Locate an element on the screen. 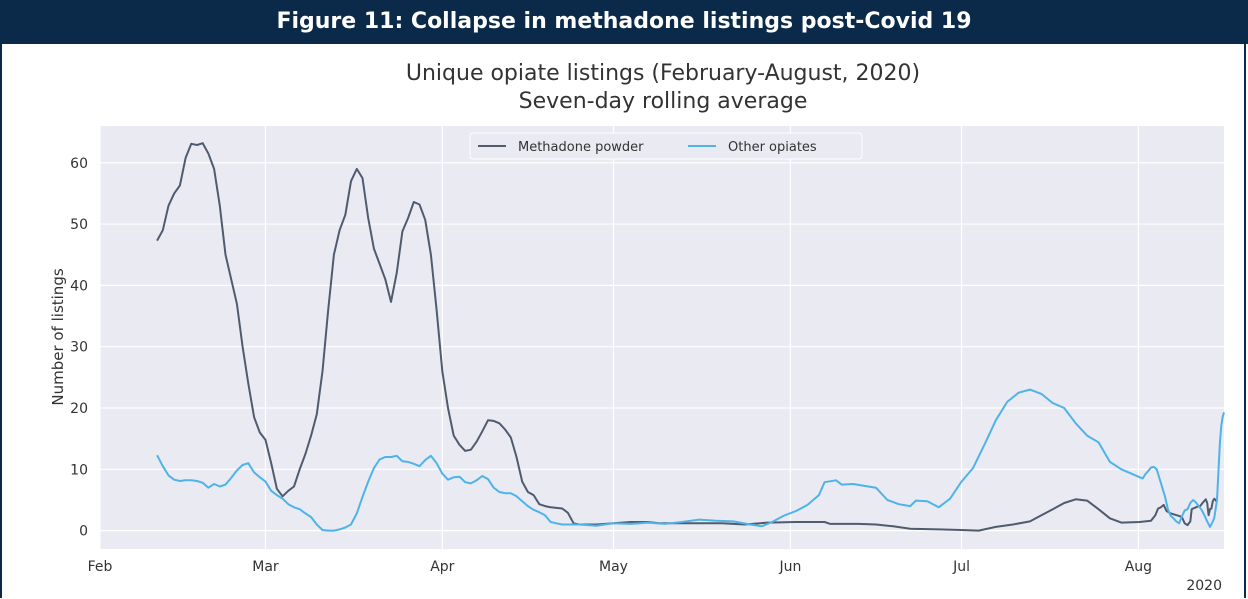 The height and width of the screenshot is (599, 1248). legend-label: Other opiates is located at coordinates (772, 147).